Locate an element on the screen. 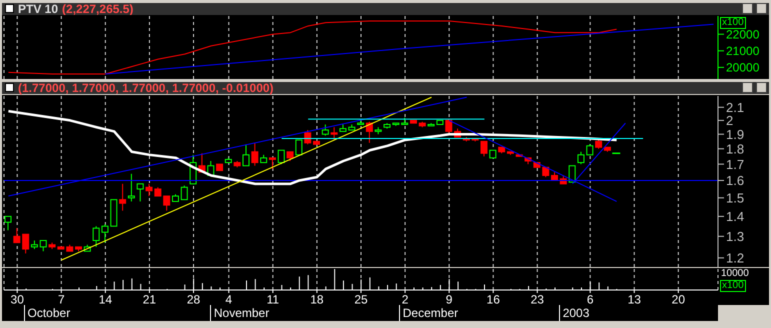 The width and height of the screenshot is (771, 328). x-tick-label: 16 is located at coordinates (493, 299).